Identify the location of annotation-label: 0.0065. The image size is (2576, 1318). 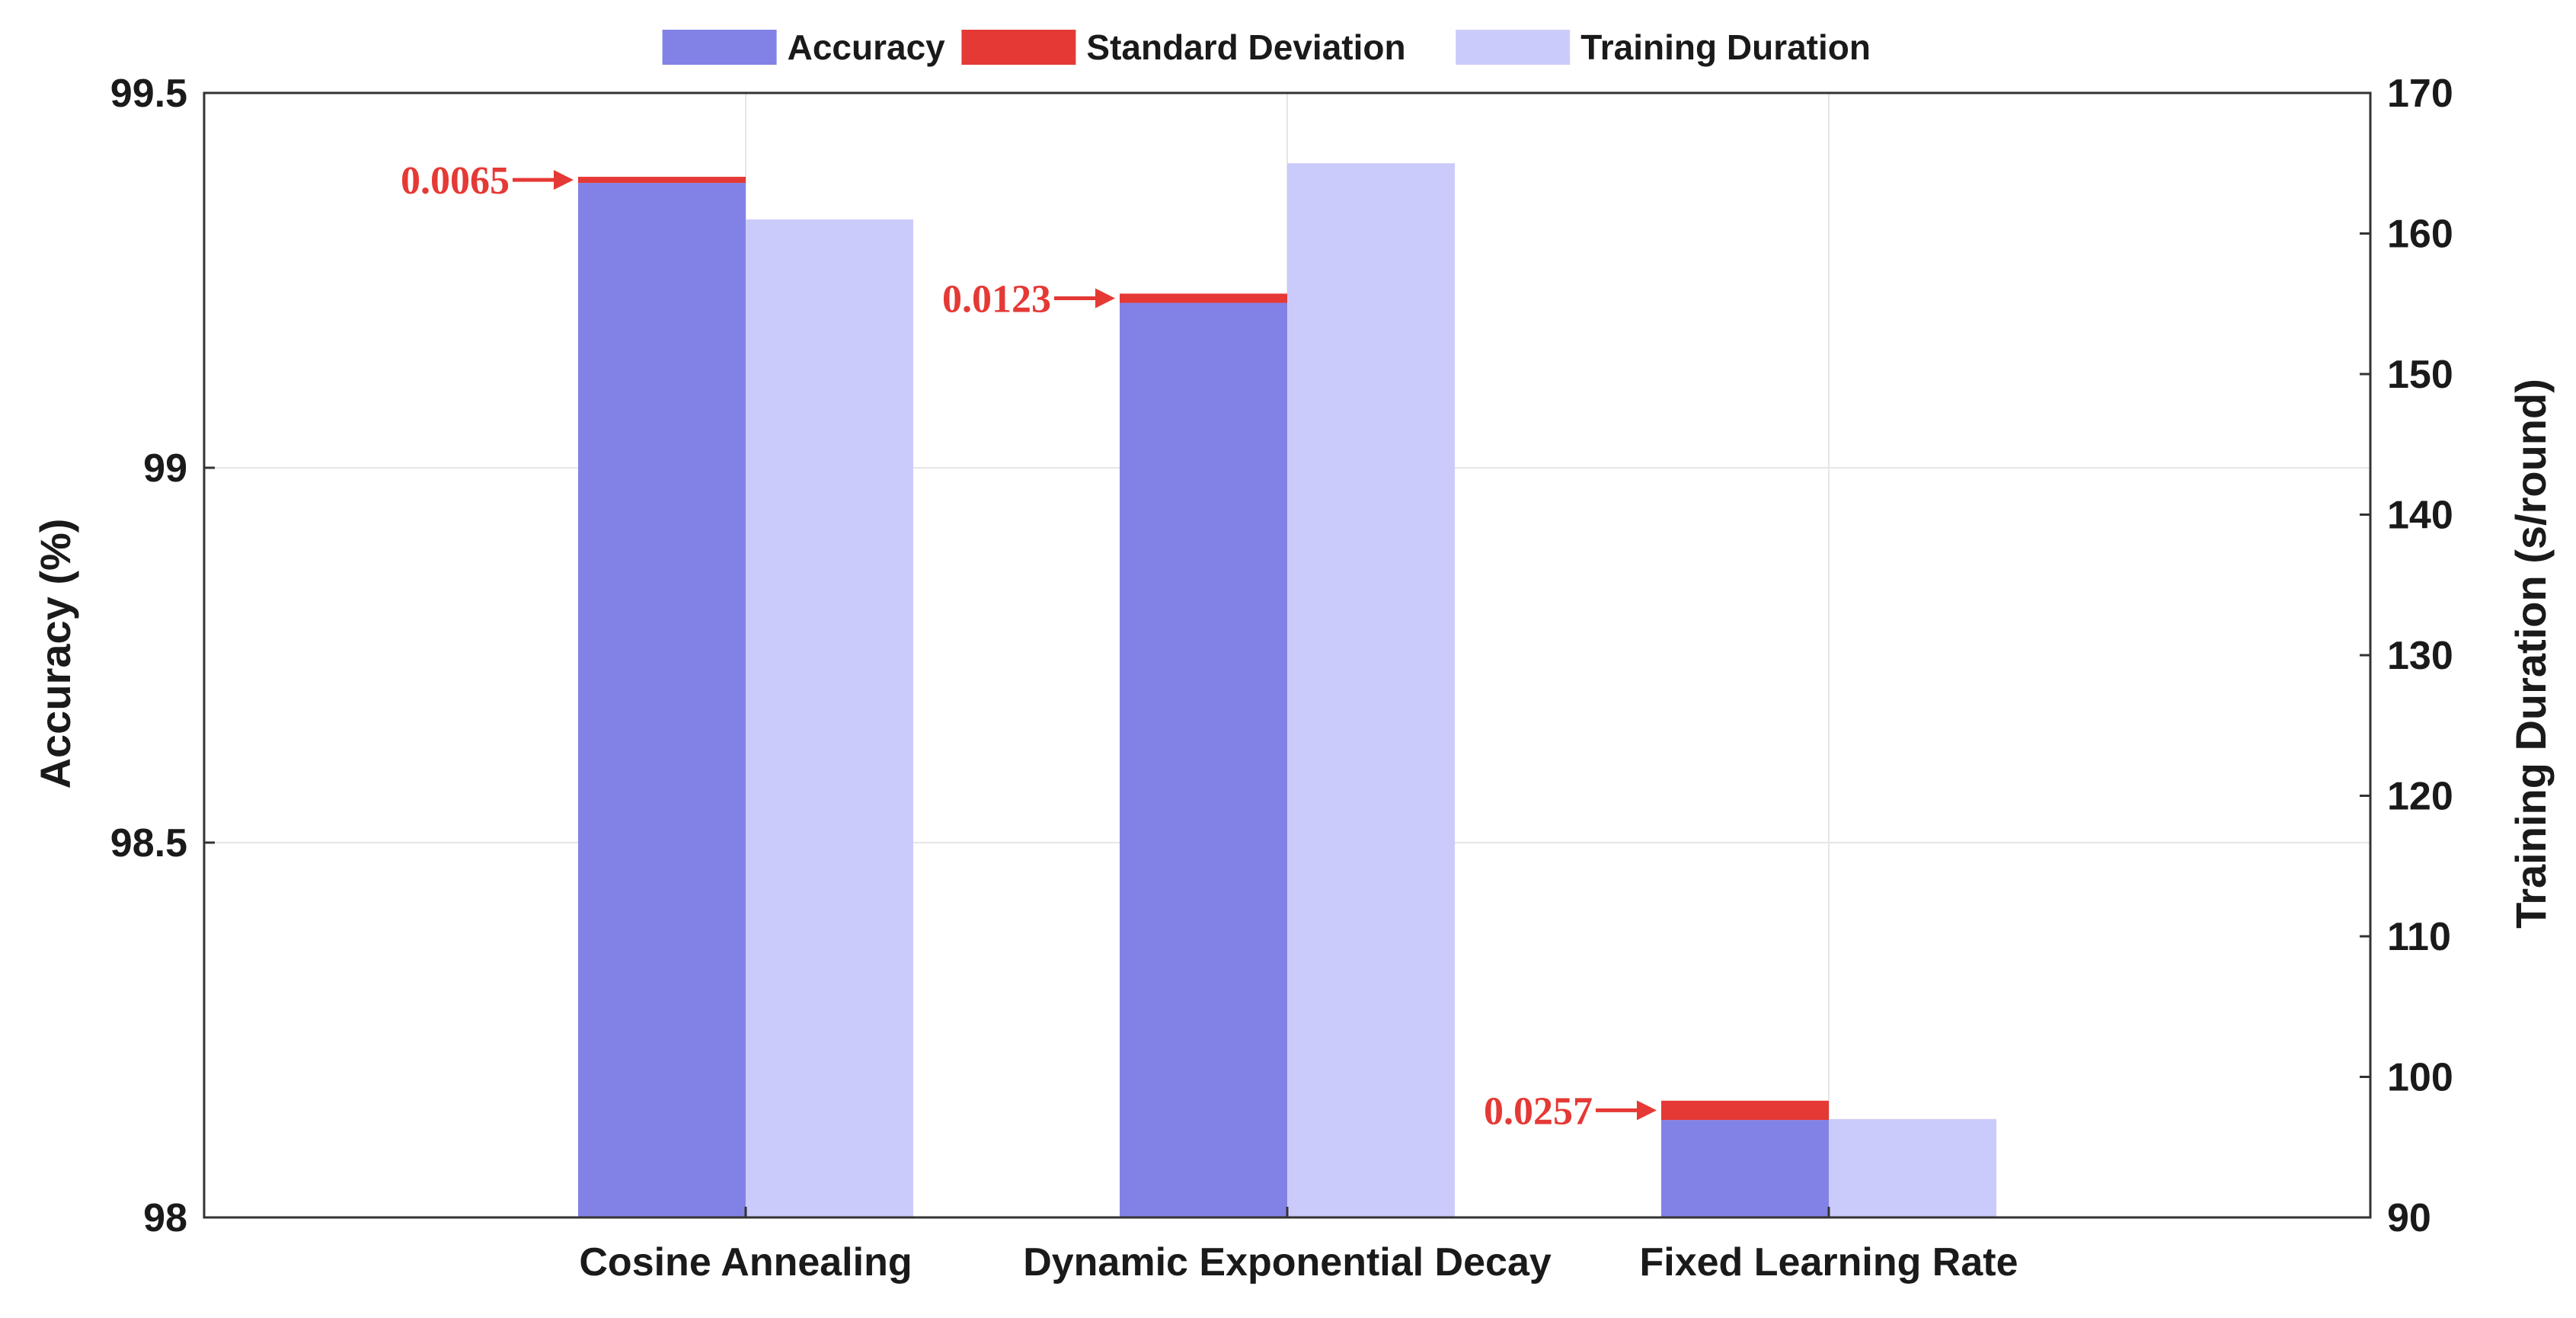
(455, 181).